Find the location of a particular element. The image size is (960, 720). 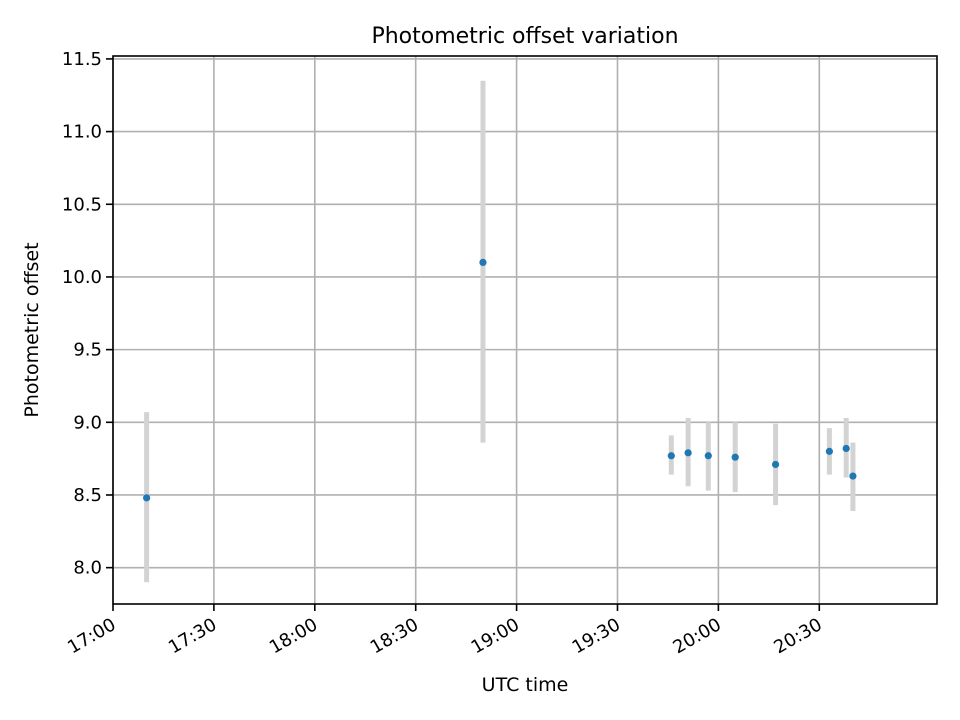

y-tick-label: 8.5 is located at coordinates (87, 495).